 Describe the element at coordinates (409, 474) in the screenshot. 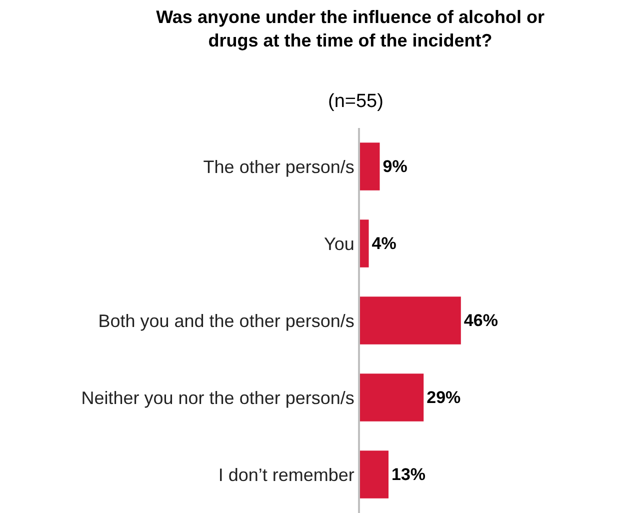

I see `data-label: 13%` at that location.